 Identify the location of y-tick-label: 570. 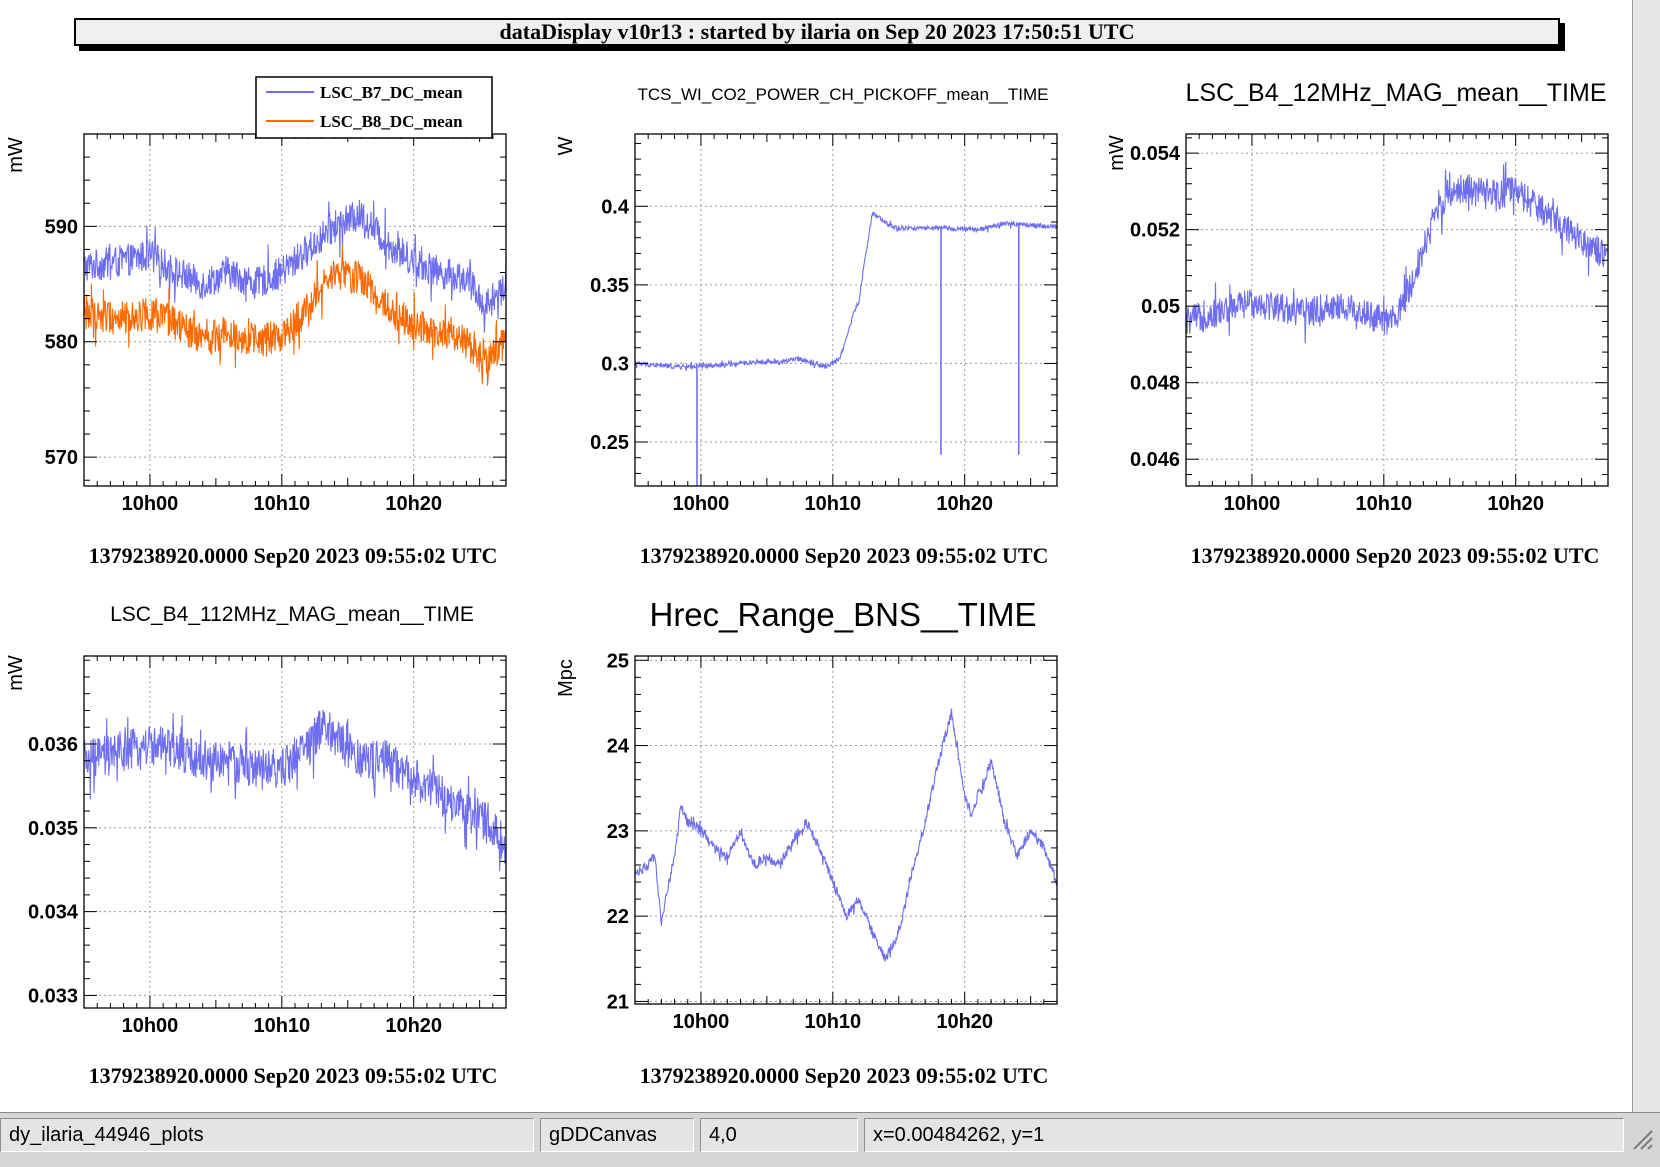
(61, 458).